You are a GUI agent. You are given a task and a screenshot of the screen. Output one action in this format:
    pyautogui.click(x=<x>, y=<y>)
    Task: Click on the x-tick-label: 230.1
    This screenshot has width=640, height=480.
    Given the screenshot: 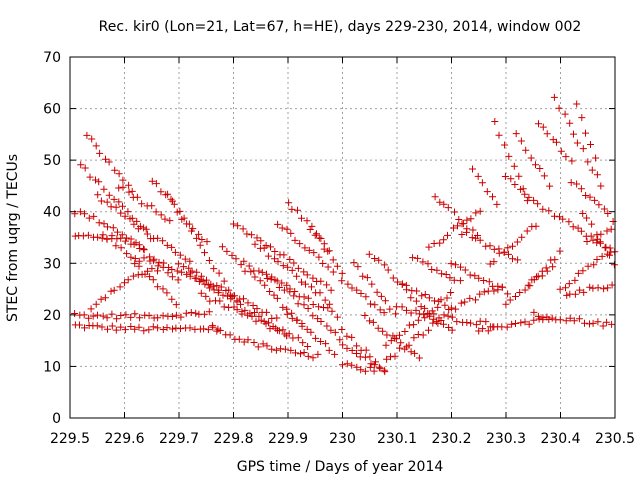 What is the action you would take?
    pyautogui.click(x=397, y=439)
    